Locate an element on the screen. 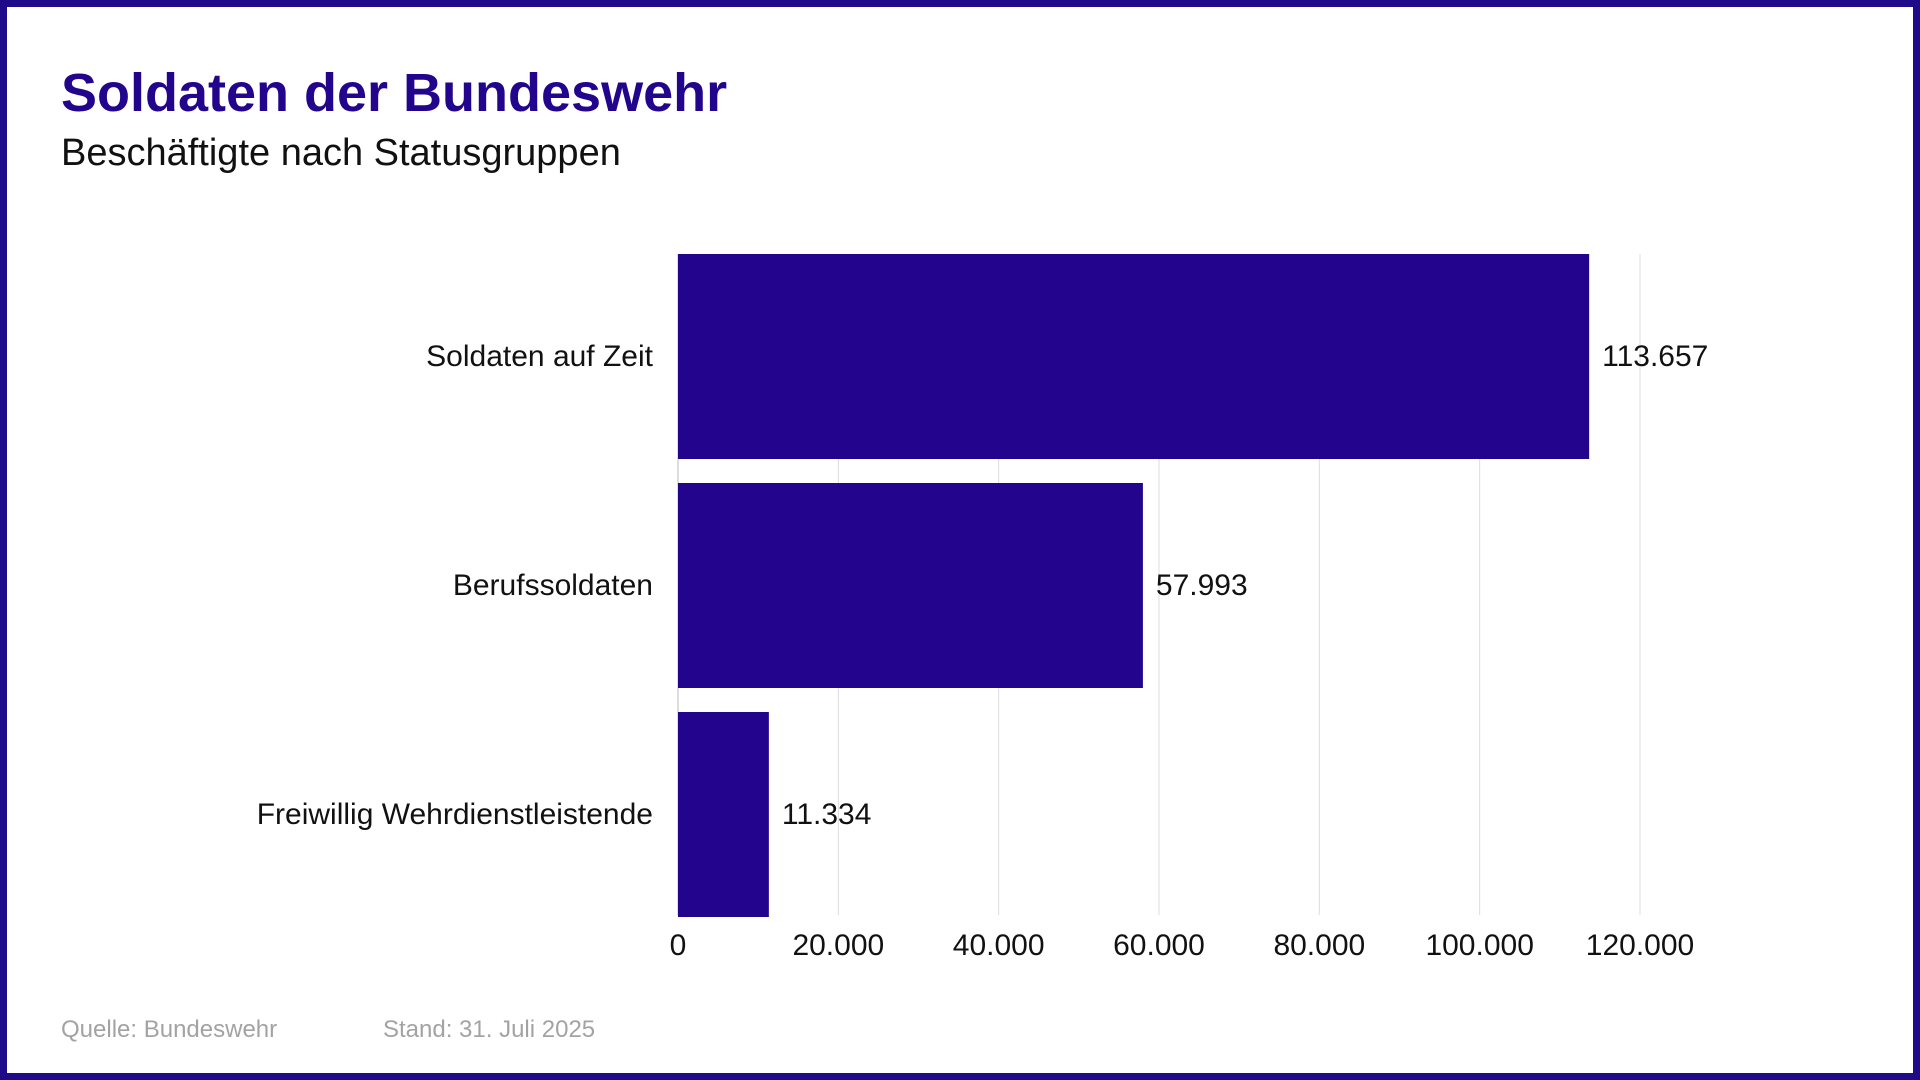  source-note: Quelle: Bundeswehr is located at coordinates (169, 1029).